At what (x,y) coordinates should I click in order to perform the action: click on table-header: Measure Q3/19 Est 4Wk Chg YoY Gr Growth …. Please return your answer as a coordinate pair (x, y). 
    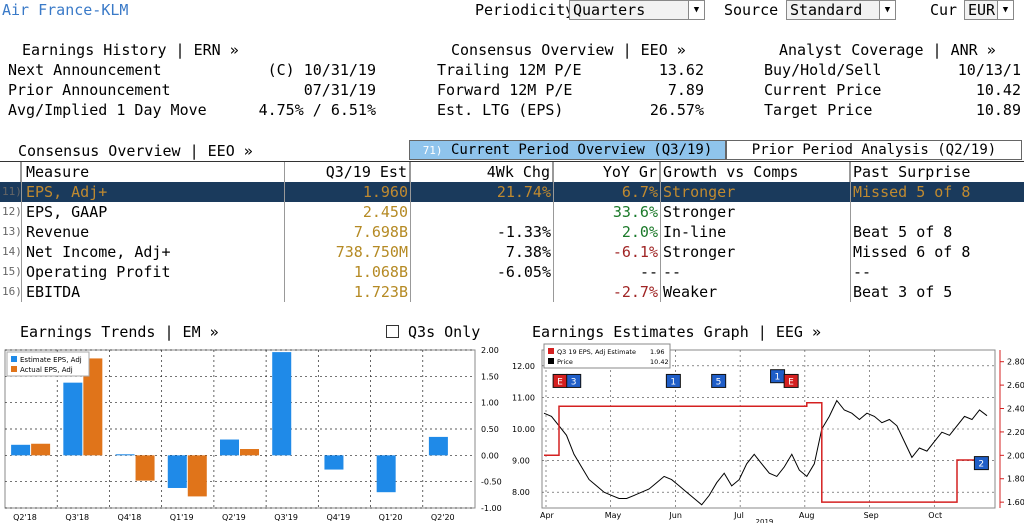
    Looking at the image, I should click on (512, 172).